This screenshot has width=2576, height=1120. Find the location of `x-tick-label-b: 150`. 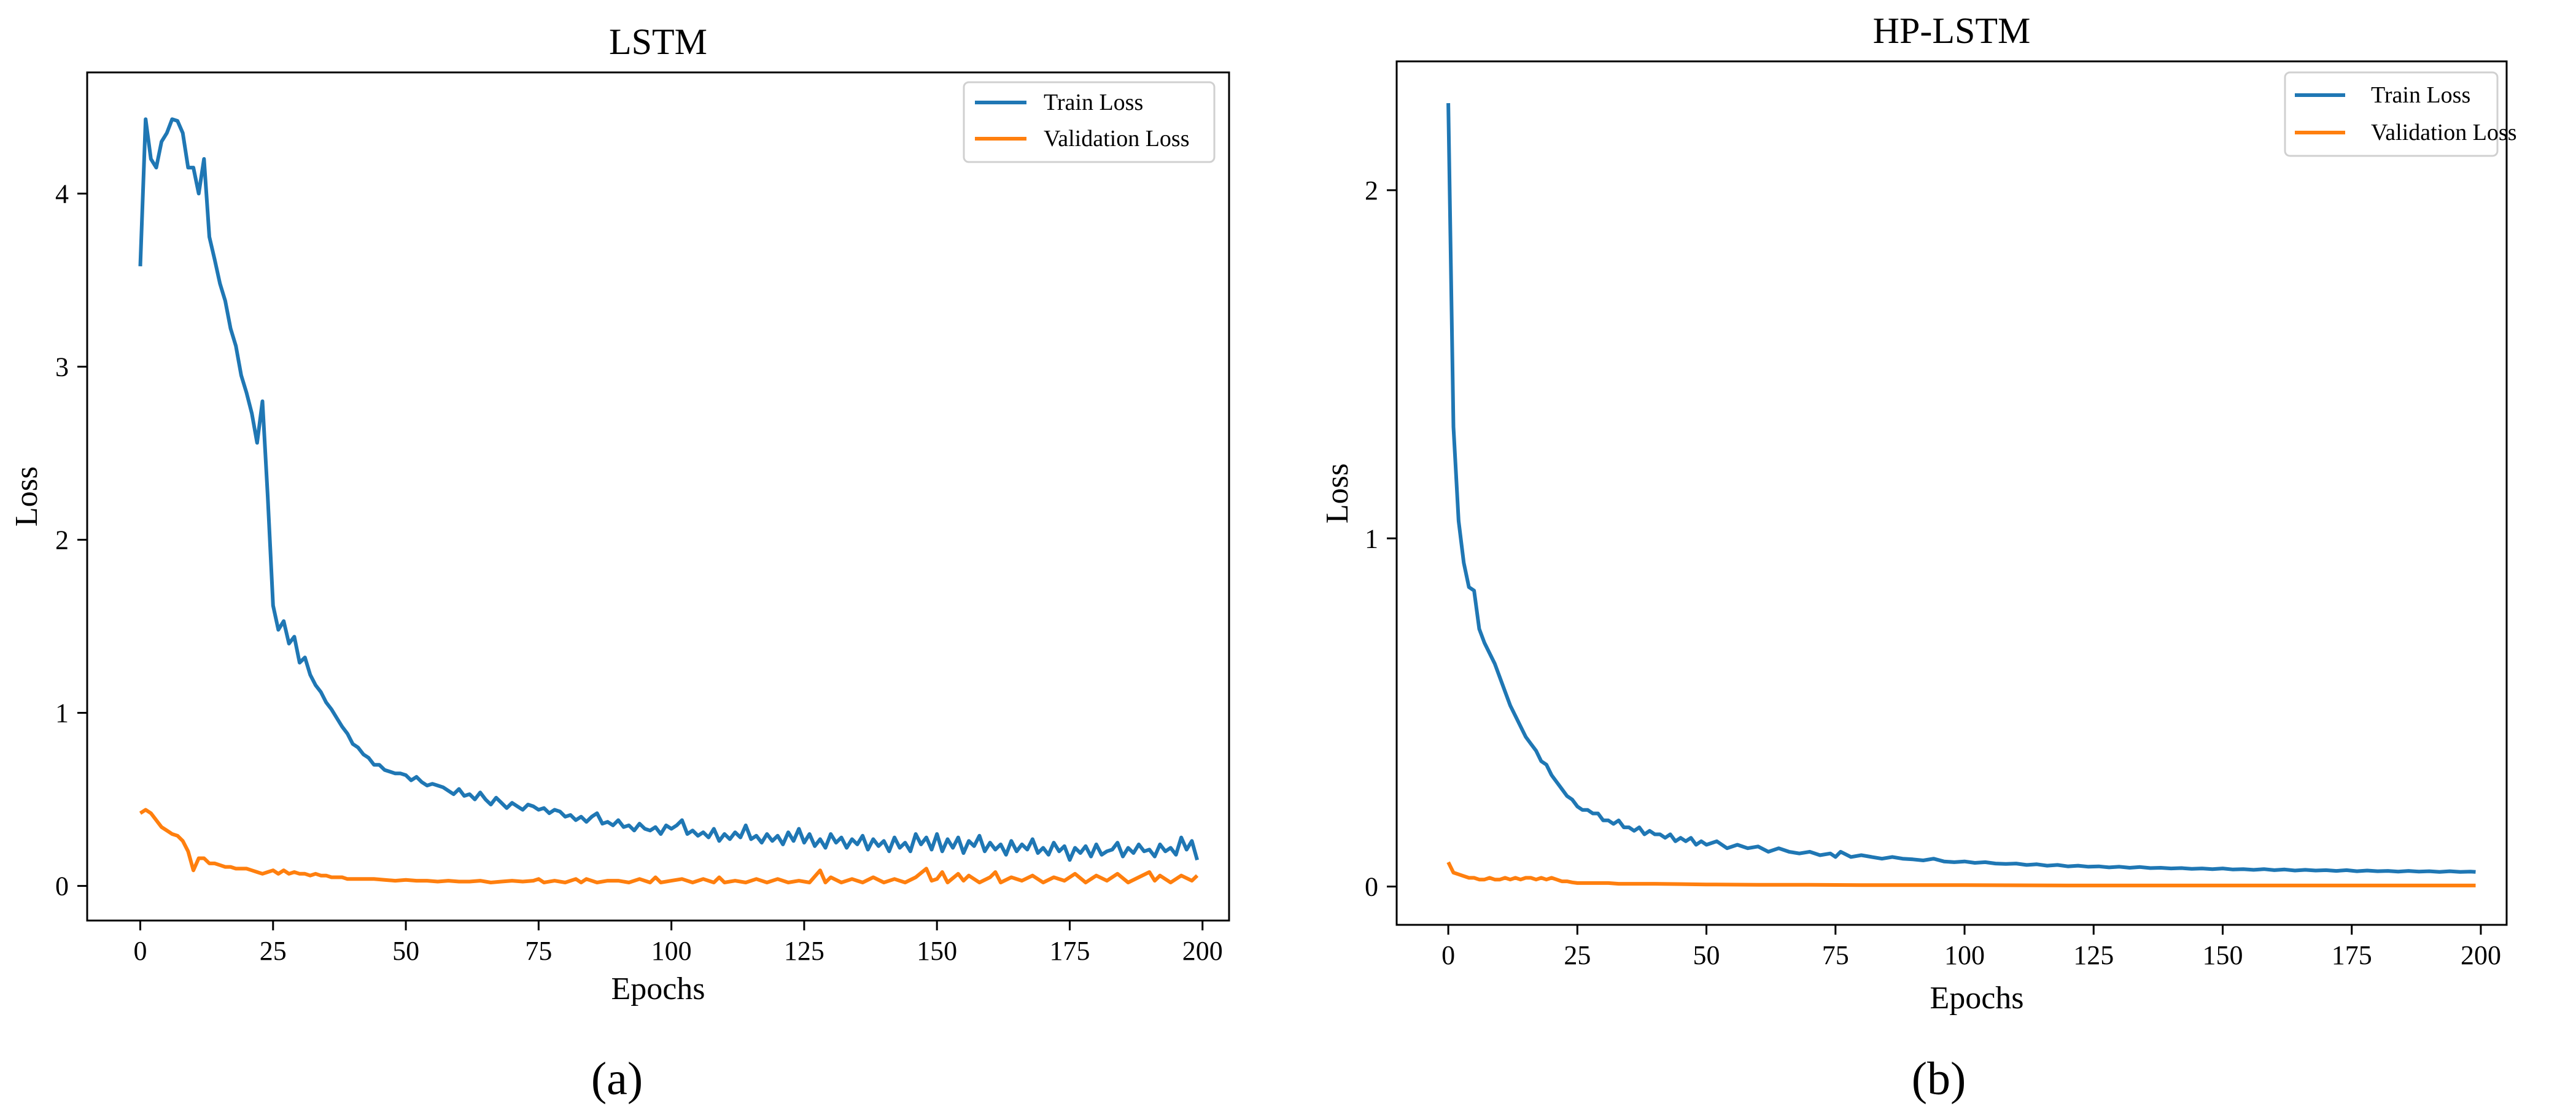

x-tick-label-b: 150 is located at coordinates (2222, 955).